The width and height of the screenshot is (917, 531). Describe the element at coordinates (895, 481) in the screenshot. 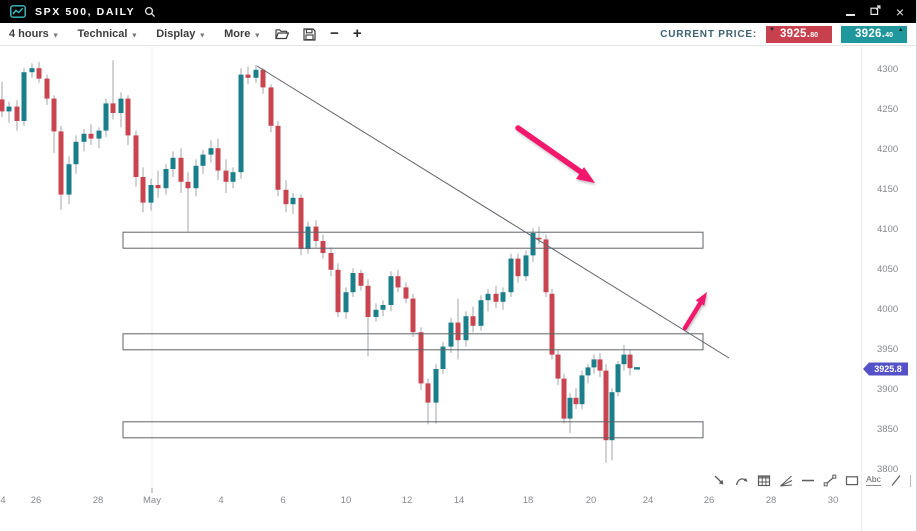

I see `line-tool` at that location.